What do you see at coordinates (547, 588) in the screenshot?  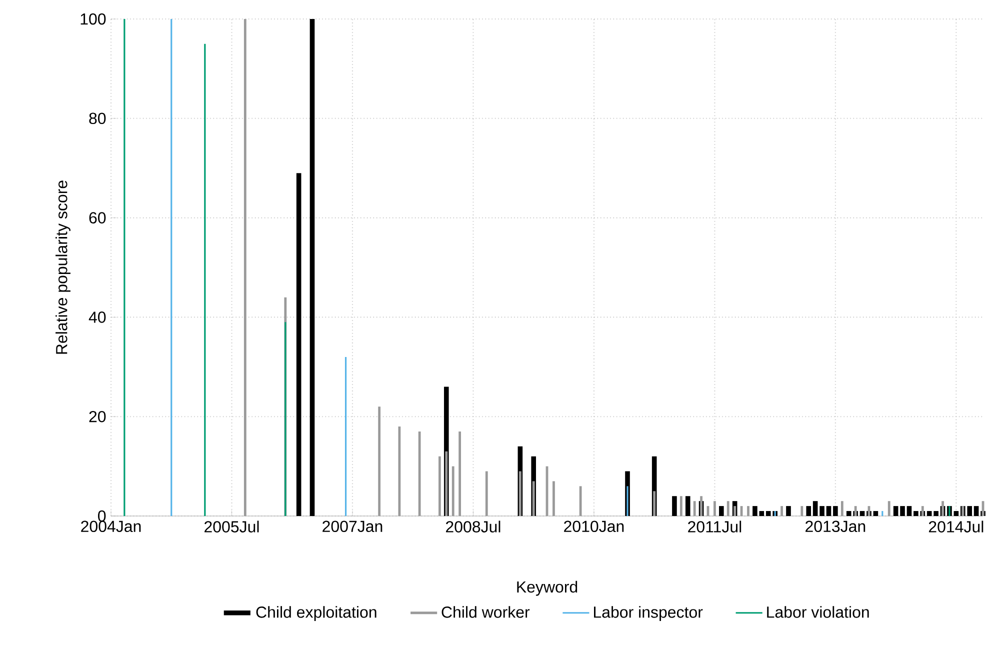 I see `legend-title: Keyword` at bounding box center [547, 588].